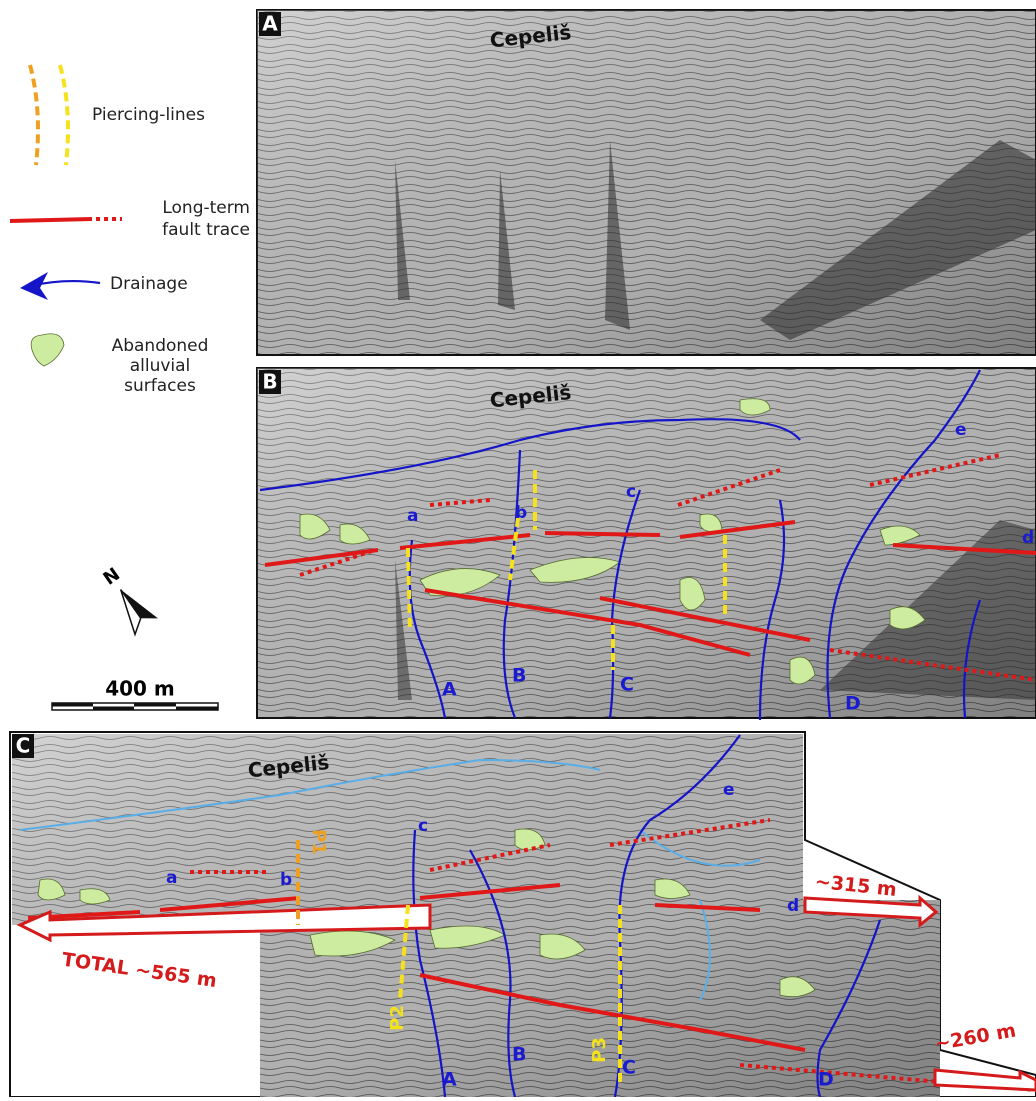 Image resolution: width=1036 pixels, height=1101 pixels. I want to click on legend-text: alluvial, so click(160, 366).